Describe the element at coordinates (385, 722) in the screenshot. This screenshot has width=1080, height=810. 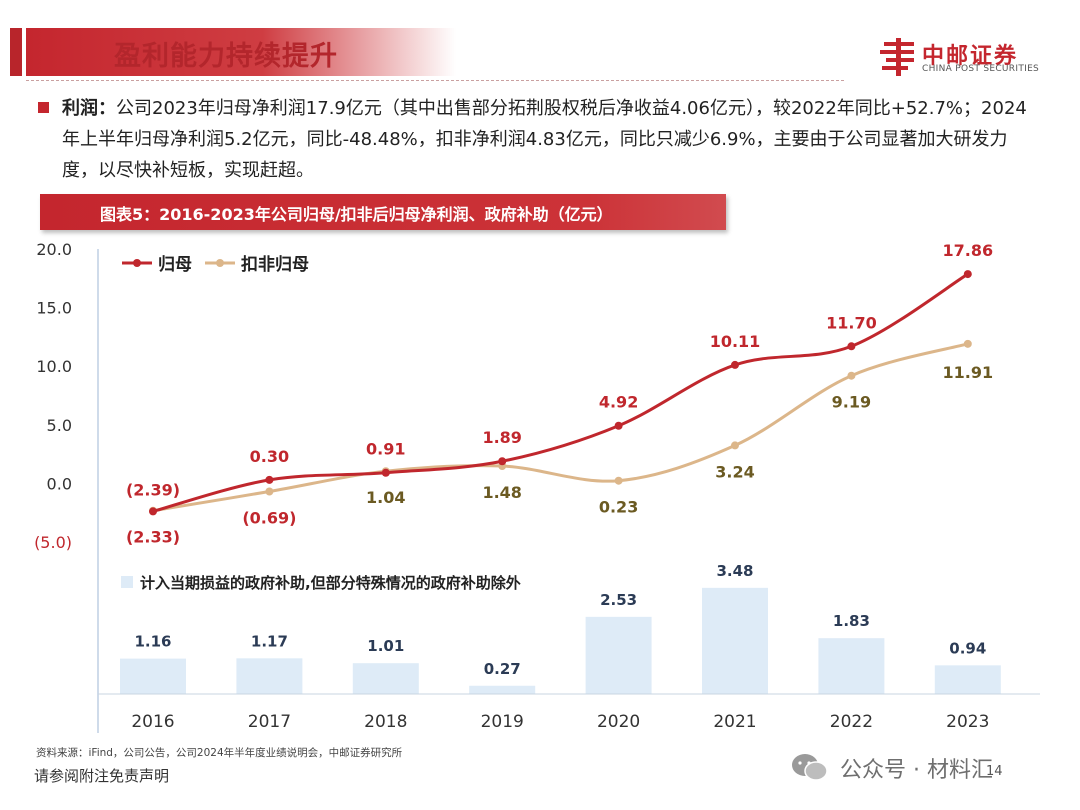
I see `x-tick-label: 2018` at that location.